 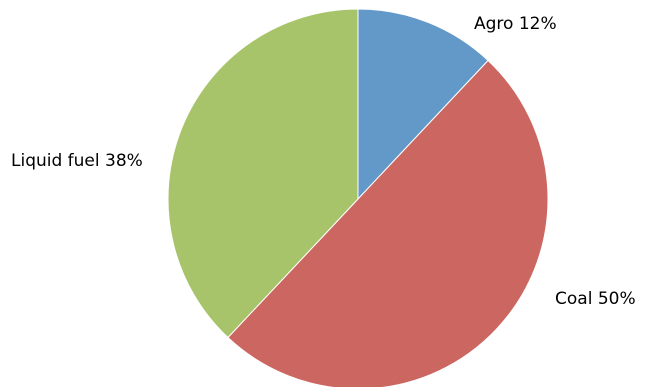 I want to click on data-label-liquid-fuel: Liquid fuel 38%, so click(x=77, y=161).